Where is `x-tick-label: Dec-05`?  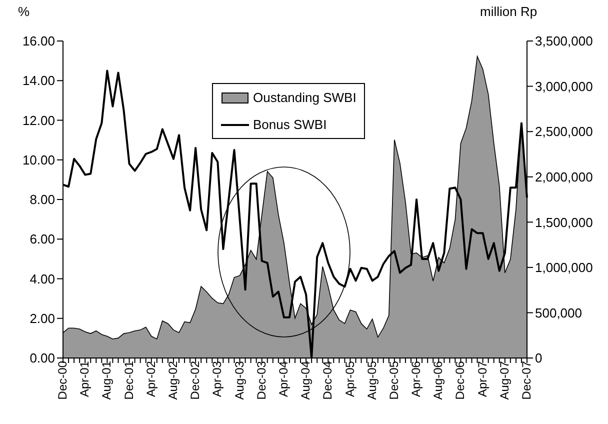 x-tick-label: Dec-05 is located at coordinates (393, 380).